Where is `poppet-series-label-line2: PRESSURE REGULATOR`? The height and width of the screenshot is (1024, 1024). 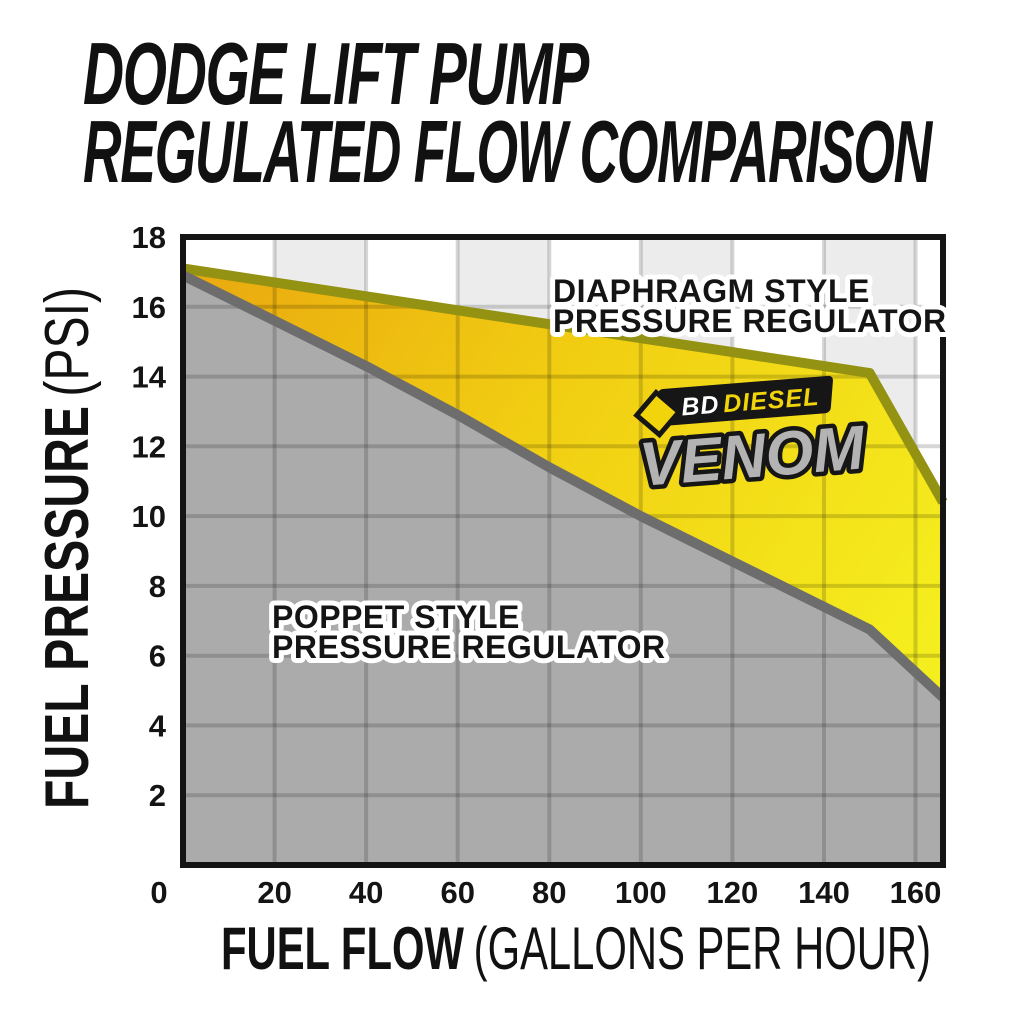
poppet-series-label-line2: PRESSURE REGULATOR is located at coordinates (469, 647).